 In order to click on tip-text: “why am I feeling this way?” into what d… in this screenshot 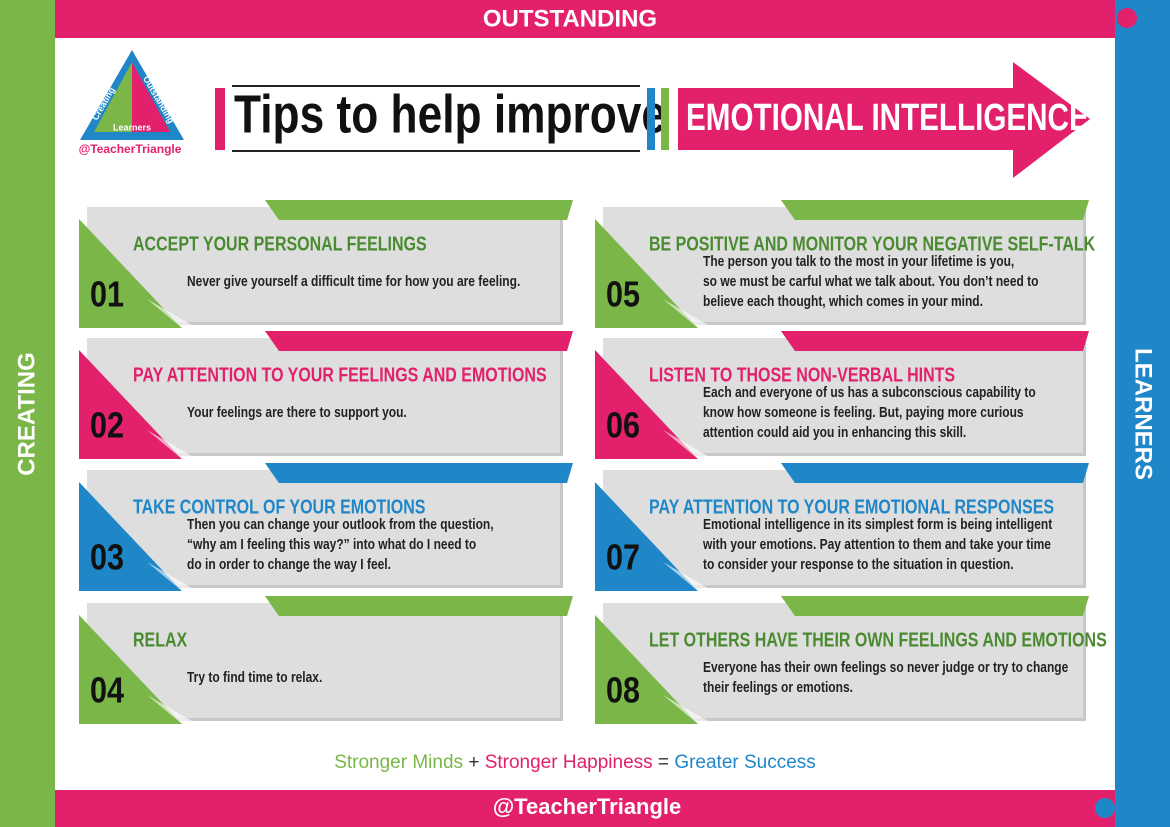, I will do `click(331, 544)`.